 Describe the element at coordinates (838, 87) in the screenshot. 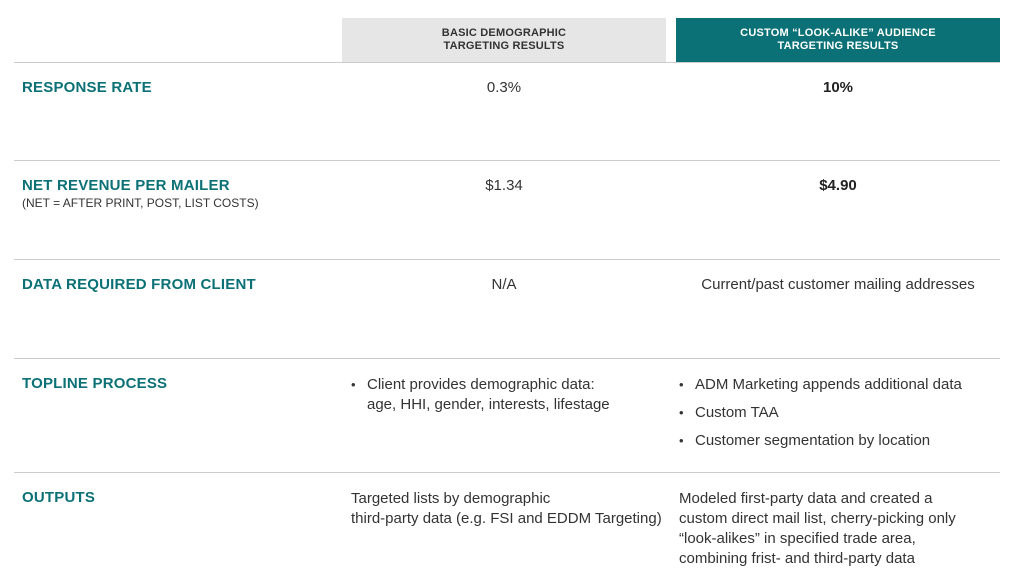

I see `custom-value: 10%` at that location.